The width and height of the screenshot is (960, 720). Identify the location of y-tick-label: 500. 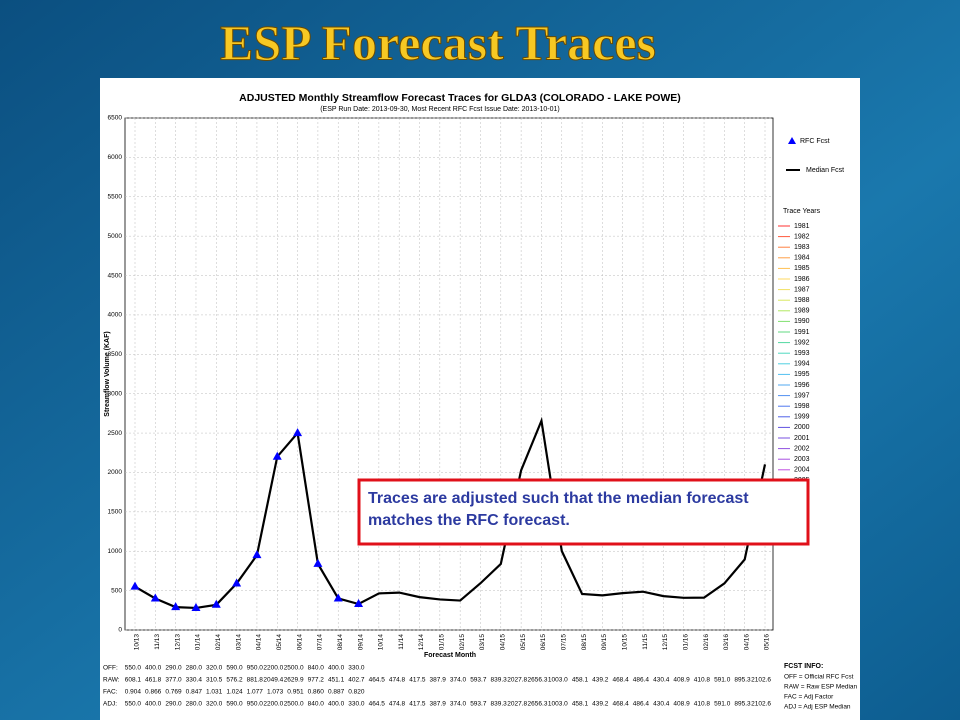
(116, 590).